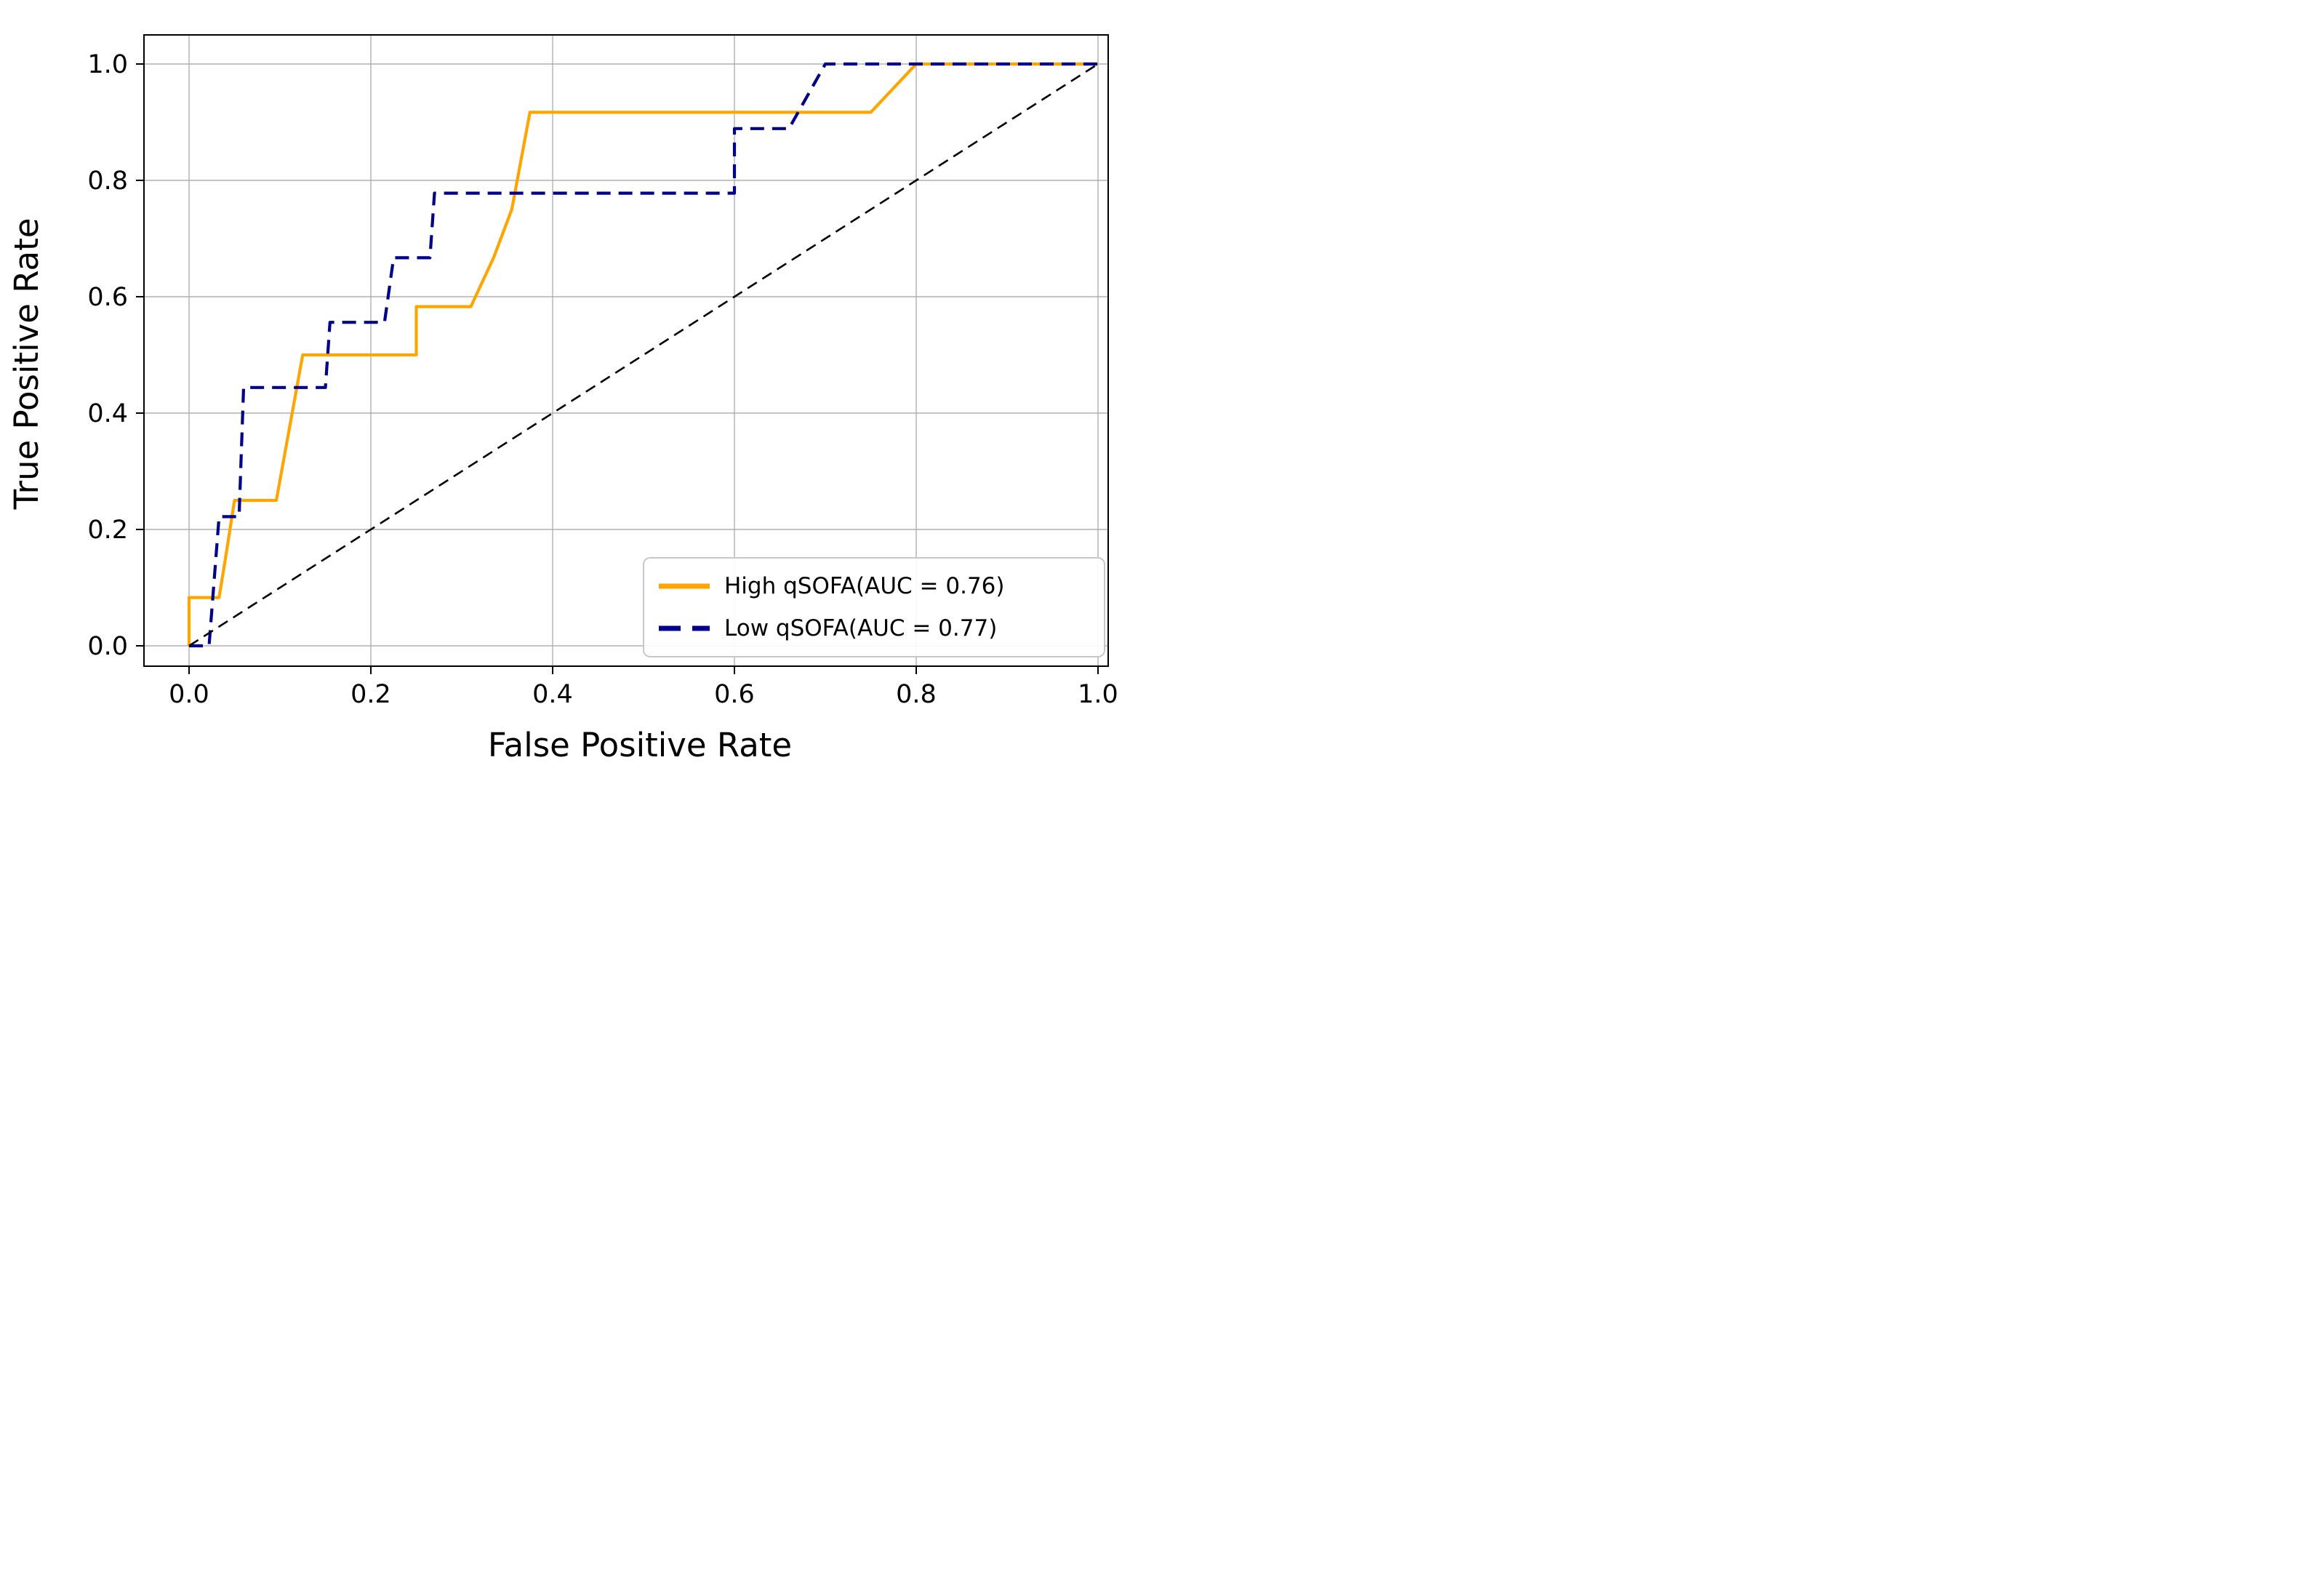 Image resolution: width=2324 pixels, height=1584 pixels. Describe the element at coordinates (552, 694) in the screenshot. I see `x-tick-label: 0.4` at that location.